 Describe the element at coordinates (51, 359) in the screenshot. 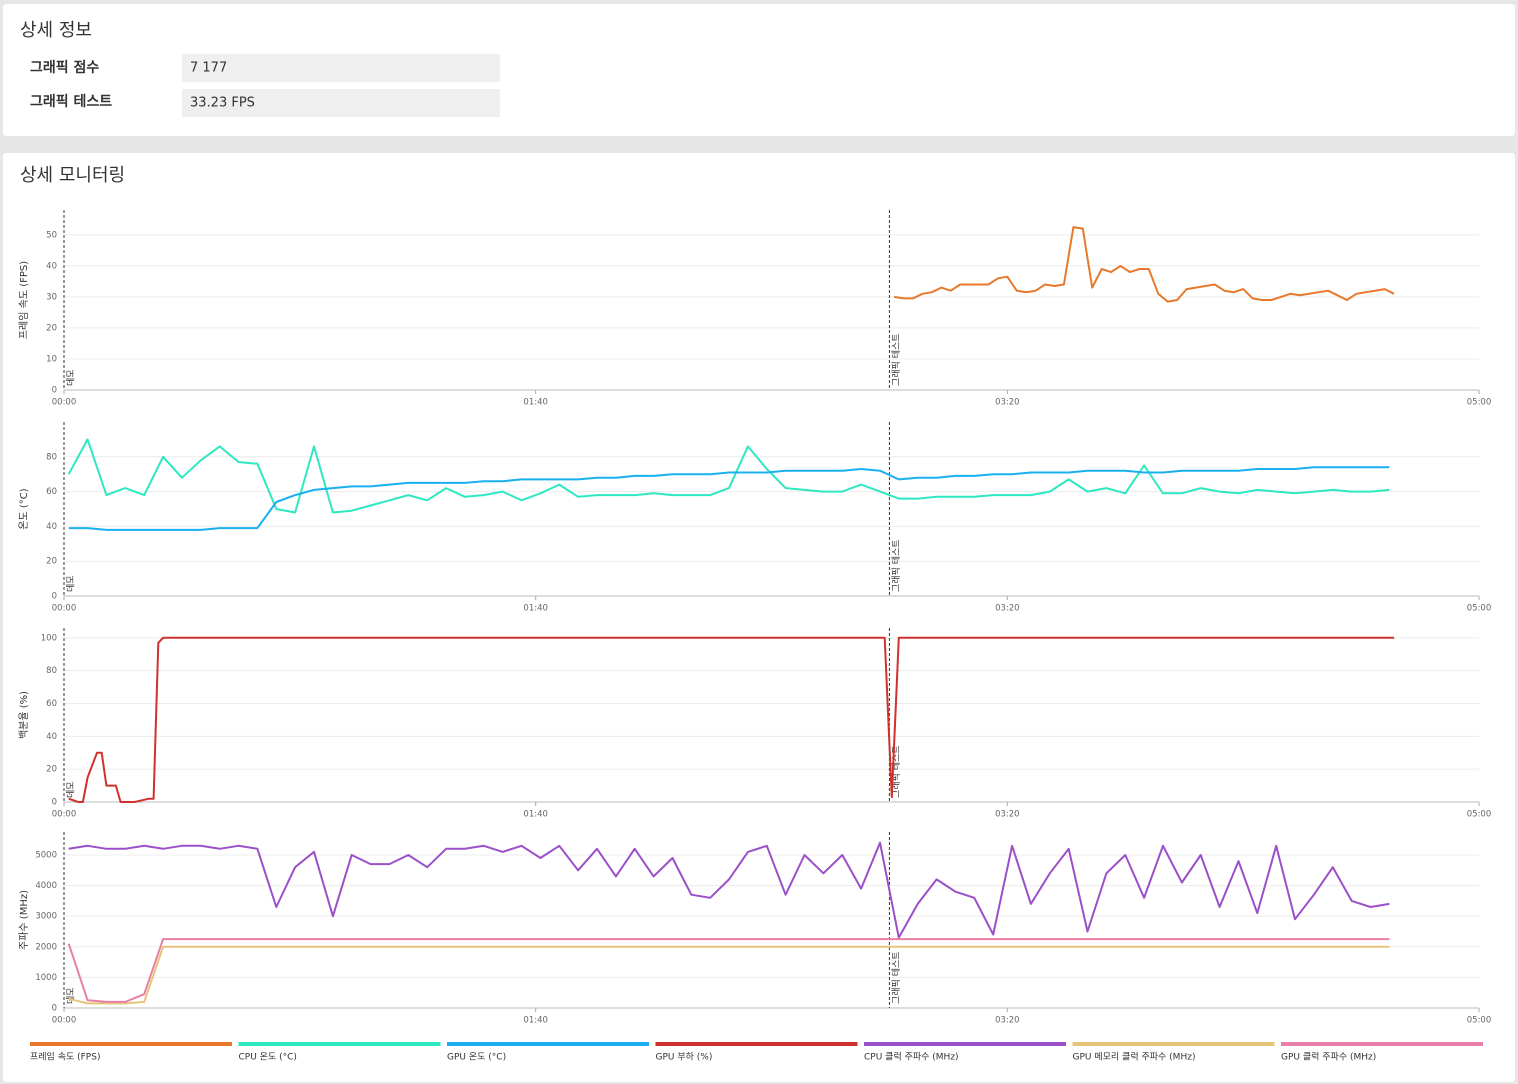

I see `y-tick-label: 10` at that location.